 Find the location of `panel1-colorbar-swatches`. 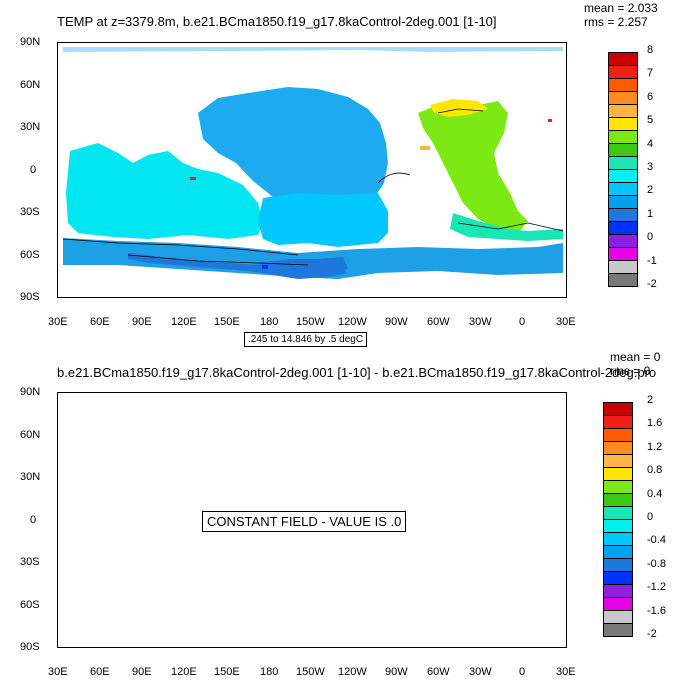

panel1-colorbar-swatches is located at coordinates (623, 169).